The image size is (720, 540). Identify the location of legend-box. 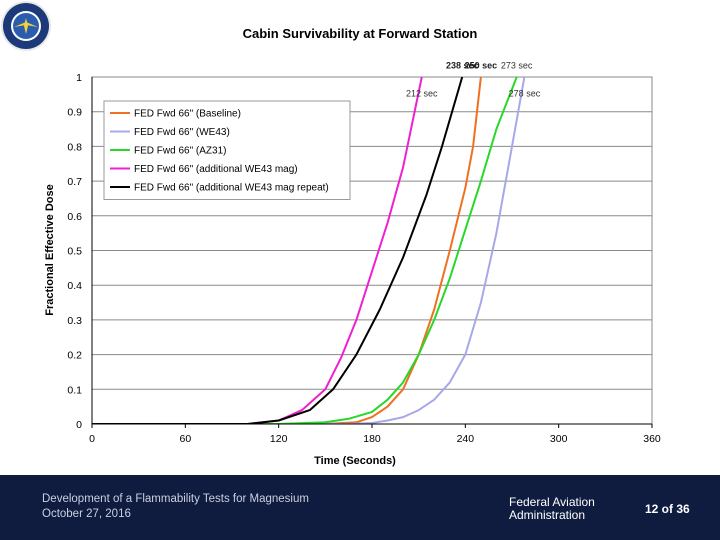
(227, 150).